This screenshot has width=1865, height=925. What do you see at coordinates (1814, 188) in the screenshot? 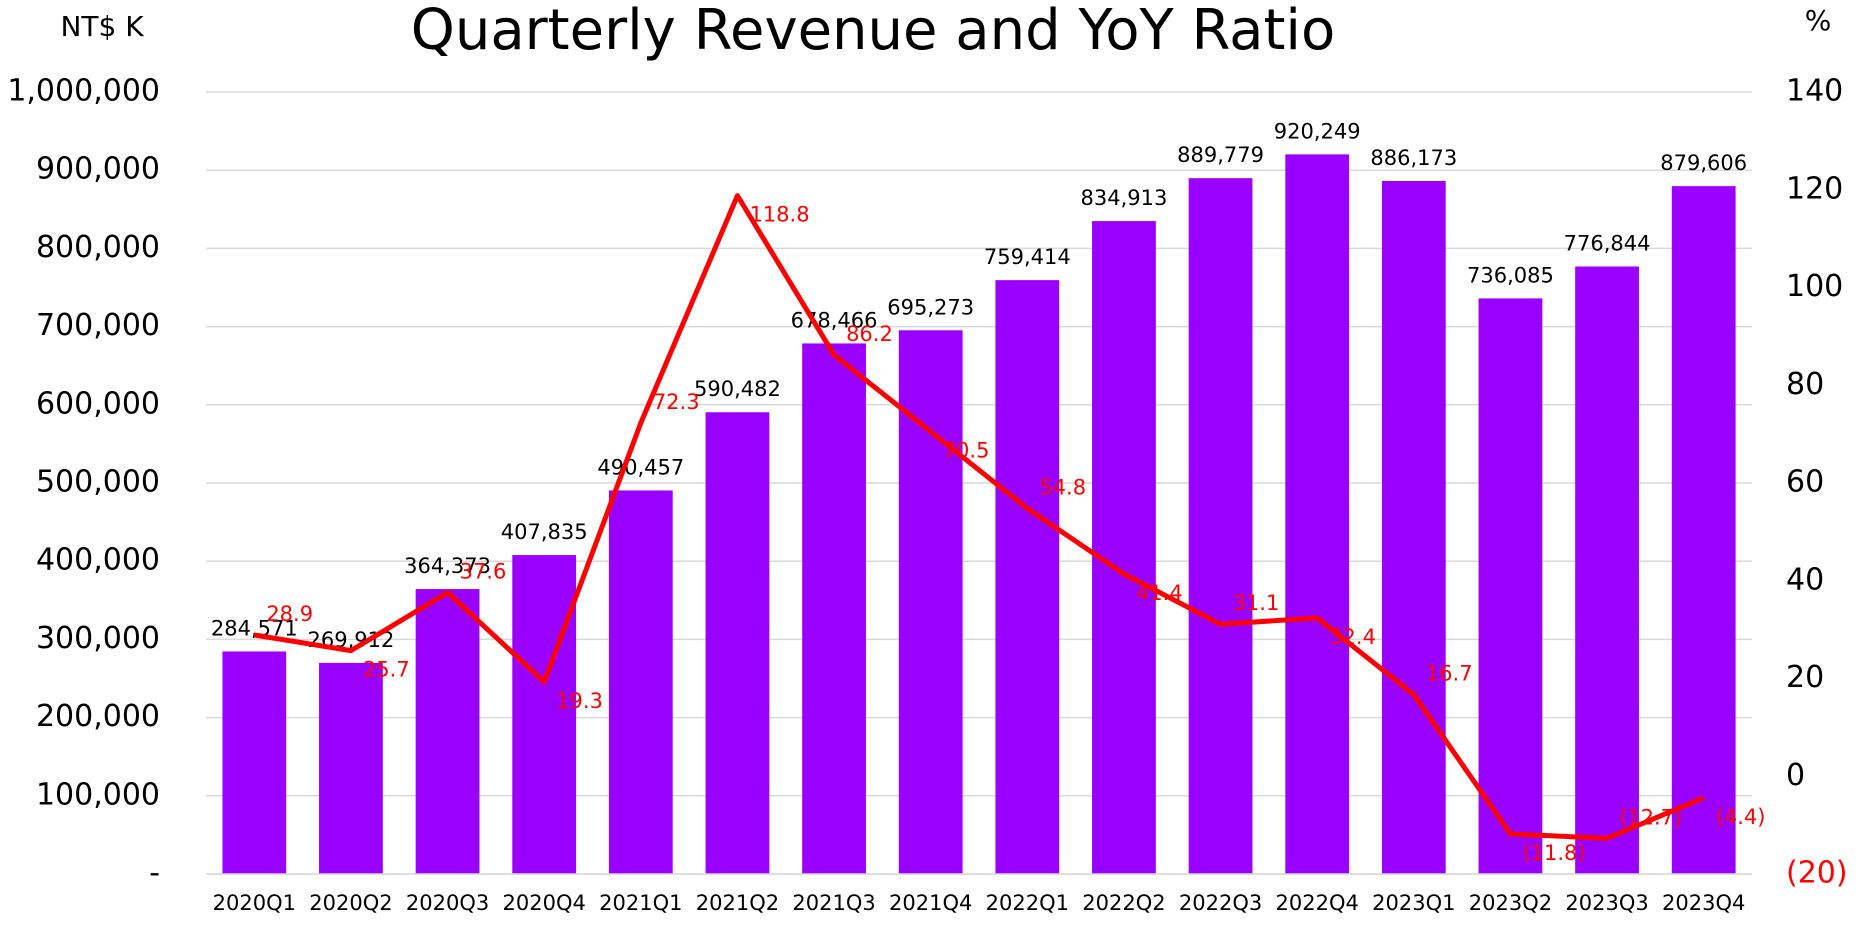
I see `y2-tick-label: 120` at bounding box center [1814, 188].